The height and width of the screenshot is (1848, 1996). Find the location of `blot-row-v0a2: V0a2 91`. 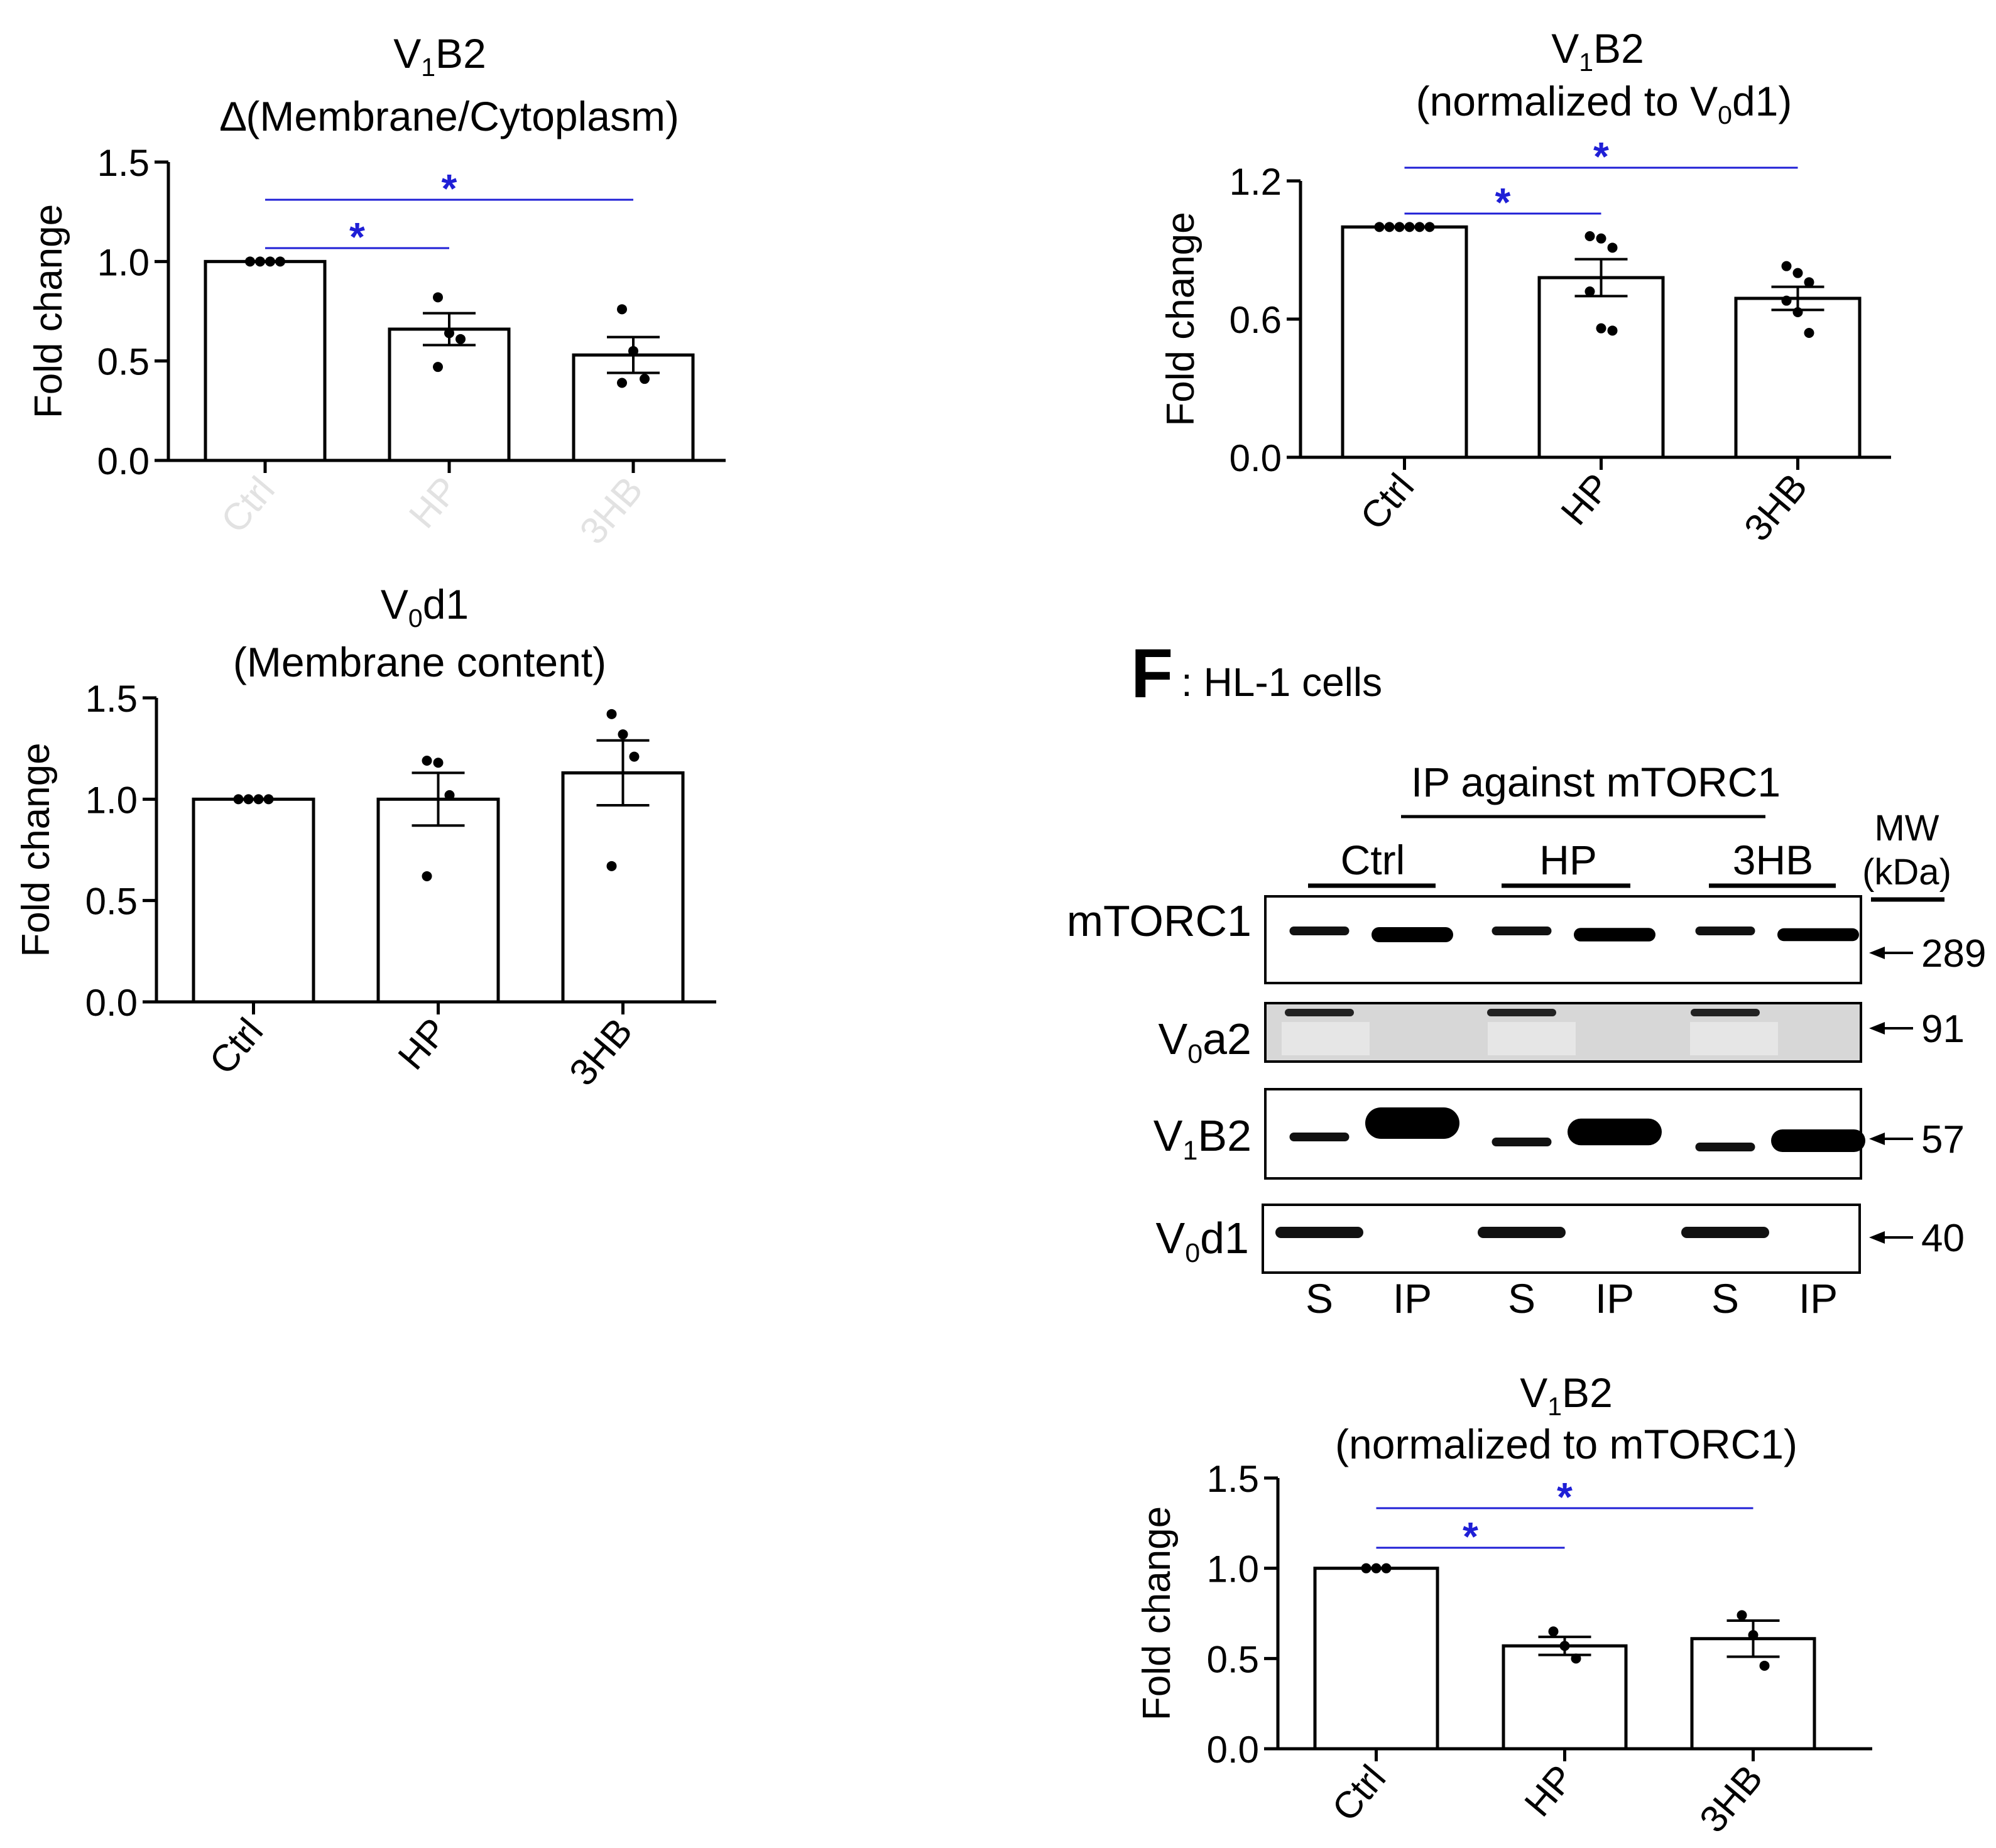

blot-row-v0a2: V0a2 91 is located at coordinates (1562, 1035).